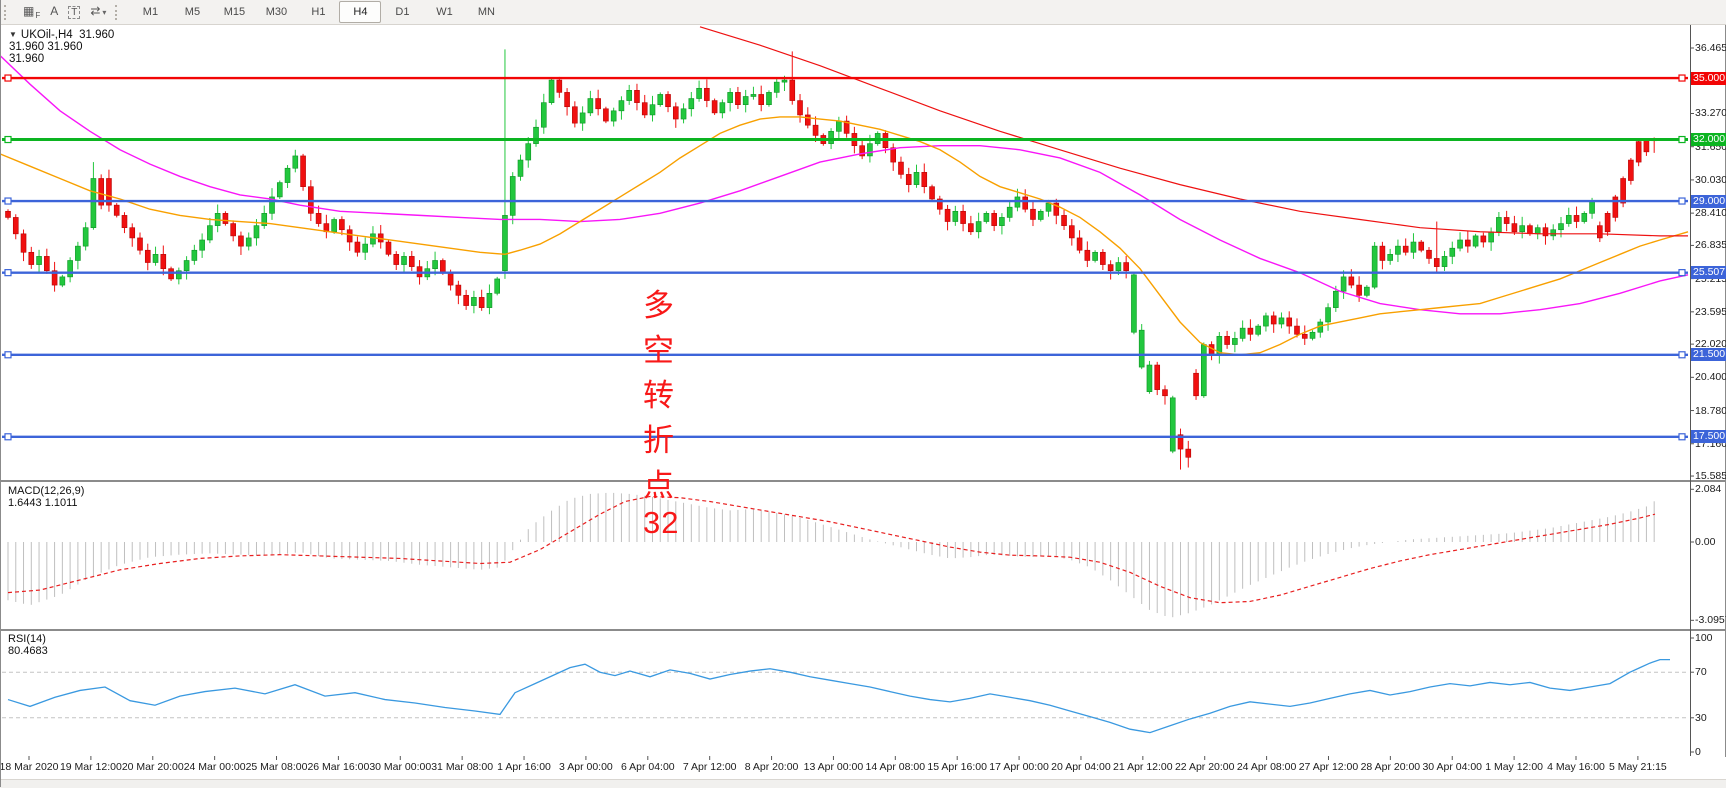 This screenshot has height=788, width=1726. Describe the element at coordinates (54, 10) in the screenshot. I see `tool-button-font-icon: A` at that location.